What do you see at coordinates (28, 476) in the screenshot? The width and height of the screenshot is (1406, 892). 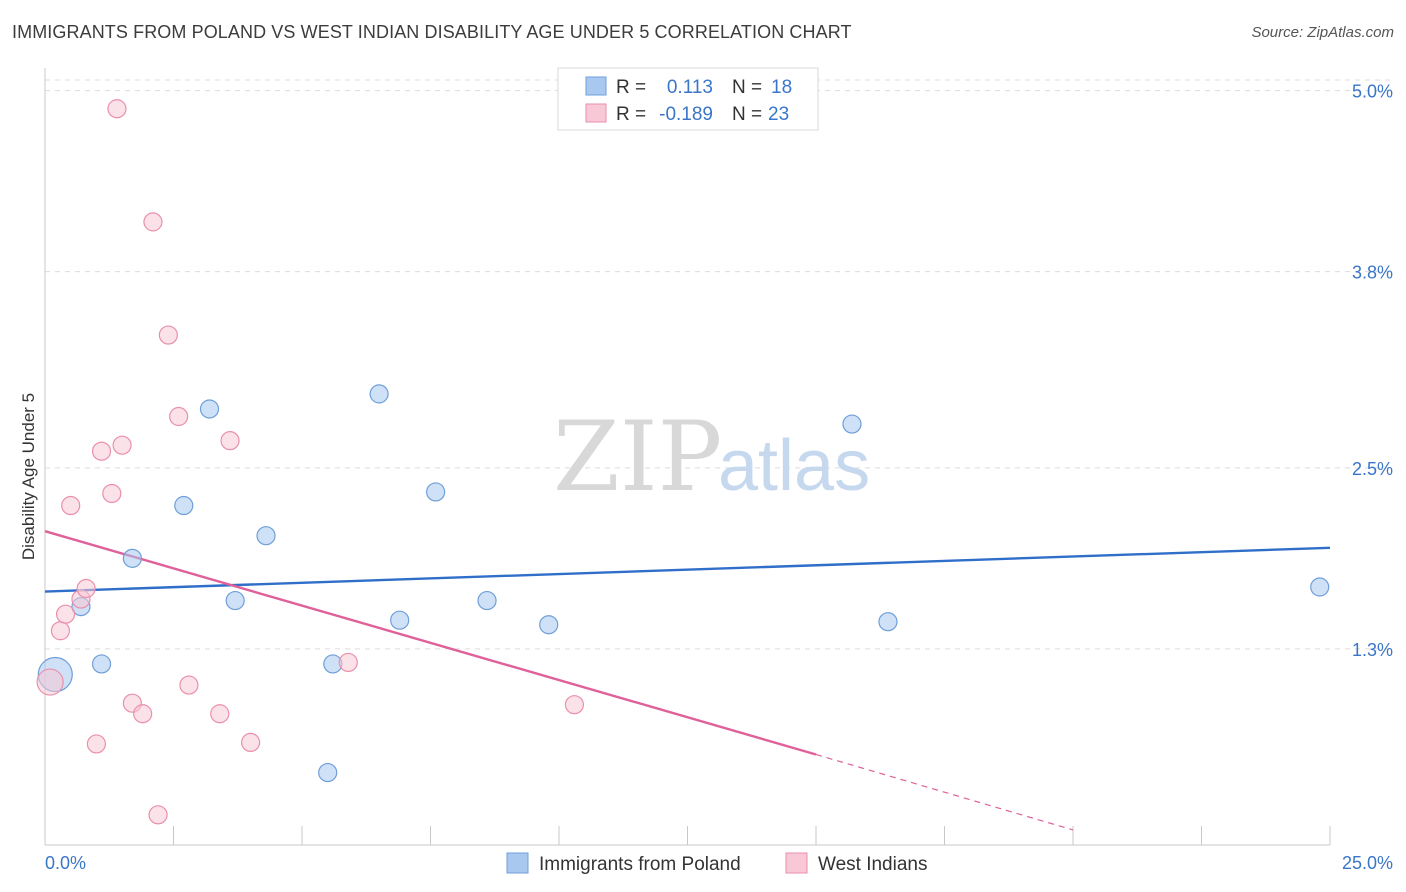 I see `y-axis-title: Disability Age Under 5` at bounding box center [28, 476].